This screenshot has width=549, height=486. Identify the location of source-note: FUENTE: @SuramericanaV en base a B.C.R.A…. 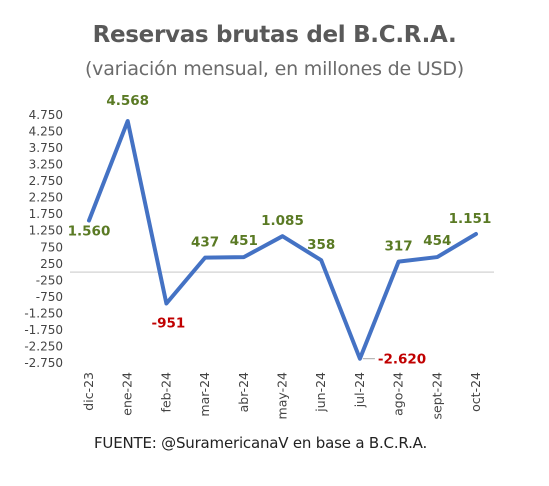
(261, 443).